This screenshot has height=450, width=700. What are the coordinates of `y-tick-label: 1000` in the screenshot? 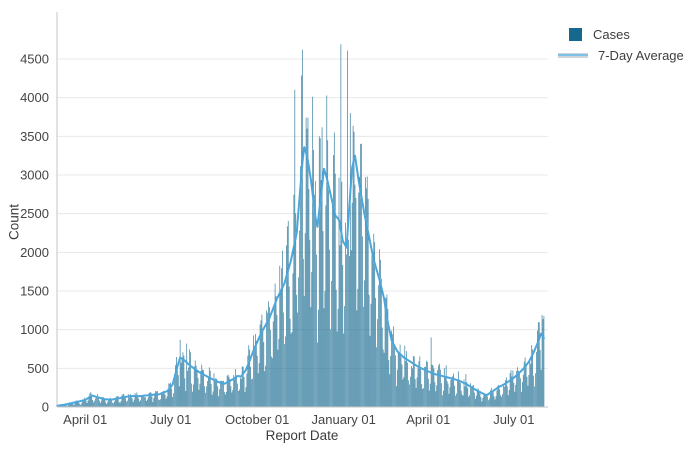 It's located at (34, 329).